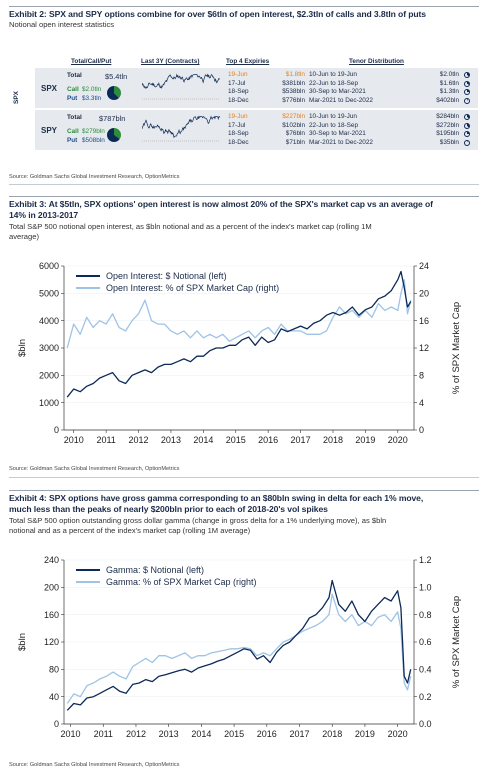 The width and height of the screenshot is (487, 778). What do you see at coordinates (425, 560) in the screenshot?
I see `y2-tick-label: 1.2` at bounding box center [425, 560].